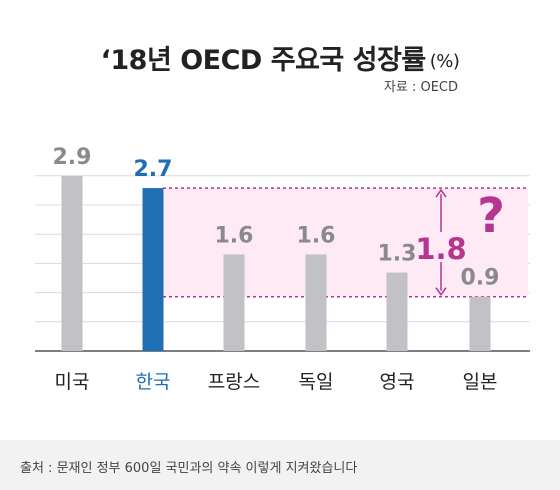  What do you see at coordinates (153, 269) in the screenshot?
I see `bar-한국` at bounding box center [153, 269].